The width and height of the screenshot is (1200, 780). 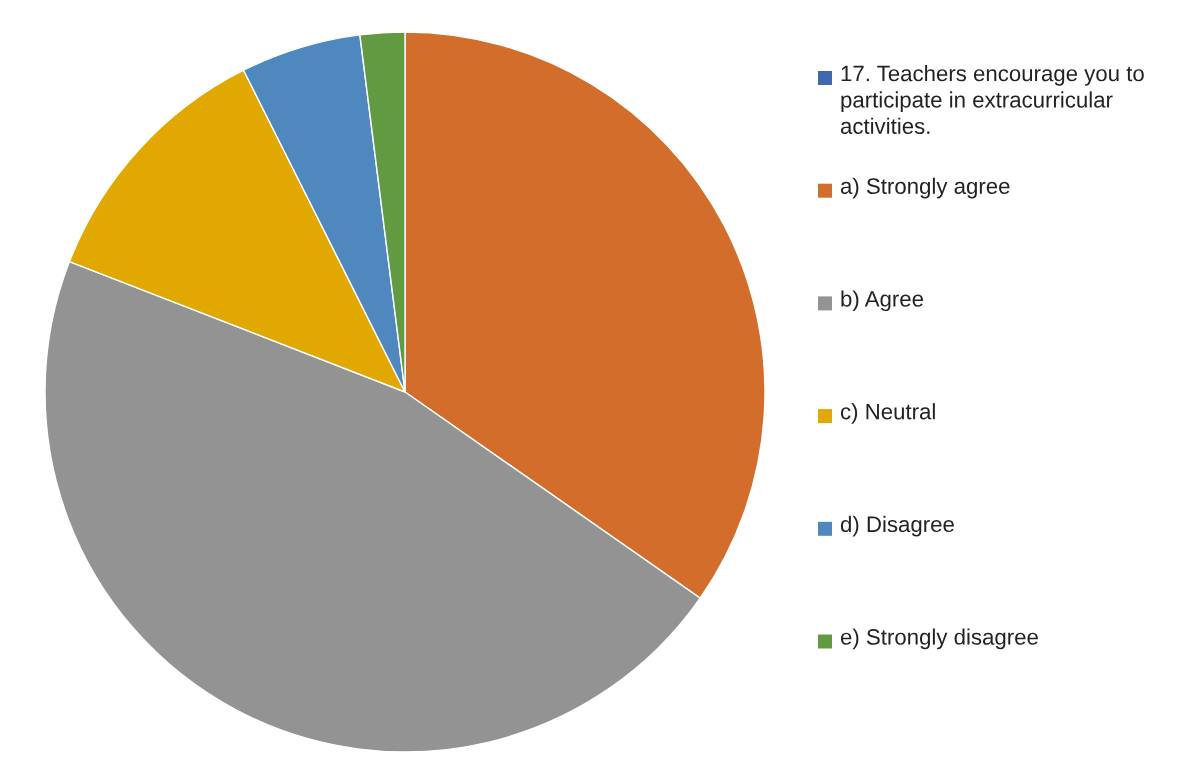 I want to click on legend-label: 17. Teachers encourage you to participate in extracurricular activities., so click(x=992, y=100).